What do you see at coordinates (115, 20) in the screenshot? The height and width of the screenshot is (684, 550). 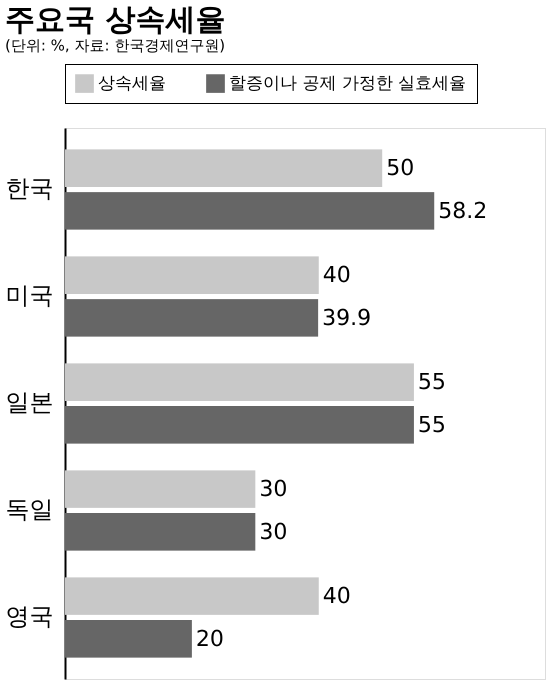 I see `chart-title: 주요국 상속세율` at bounding box center [115, 20].